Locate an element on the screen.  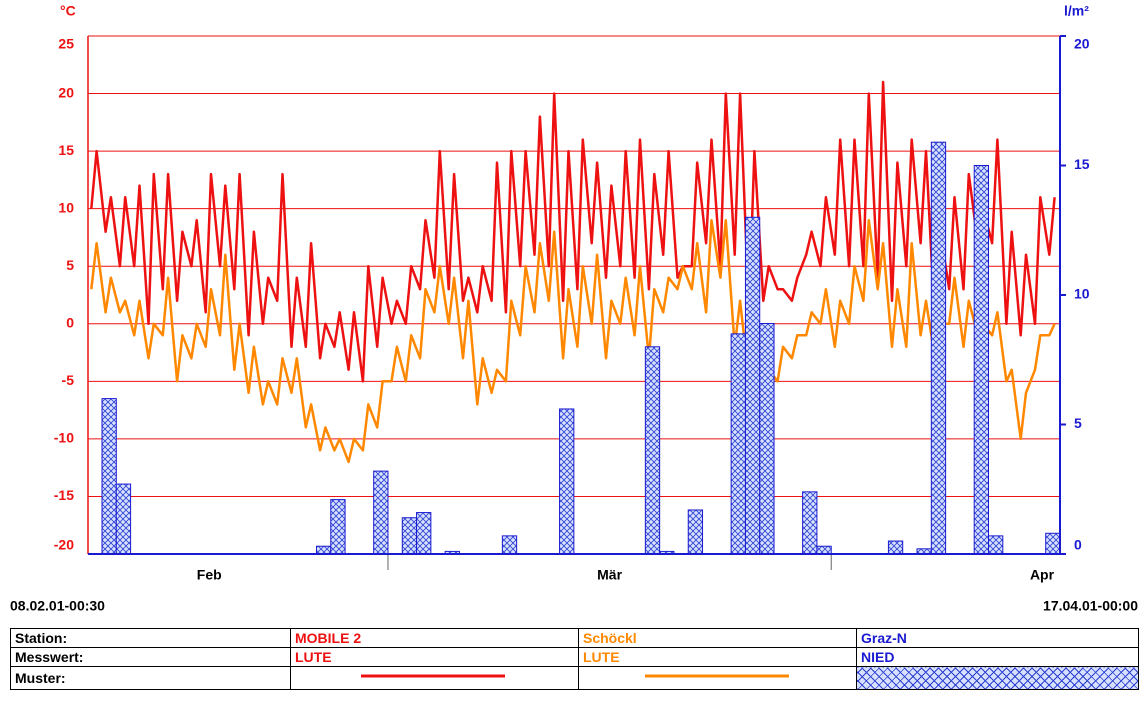
y-tick-label: 0 is located at coordinates (70, 322).